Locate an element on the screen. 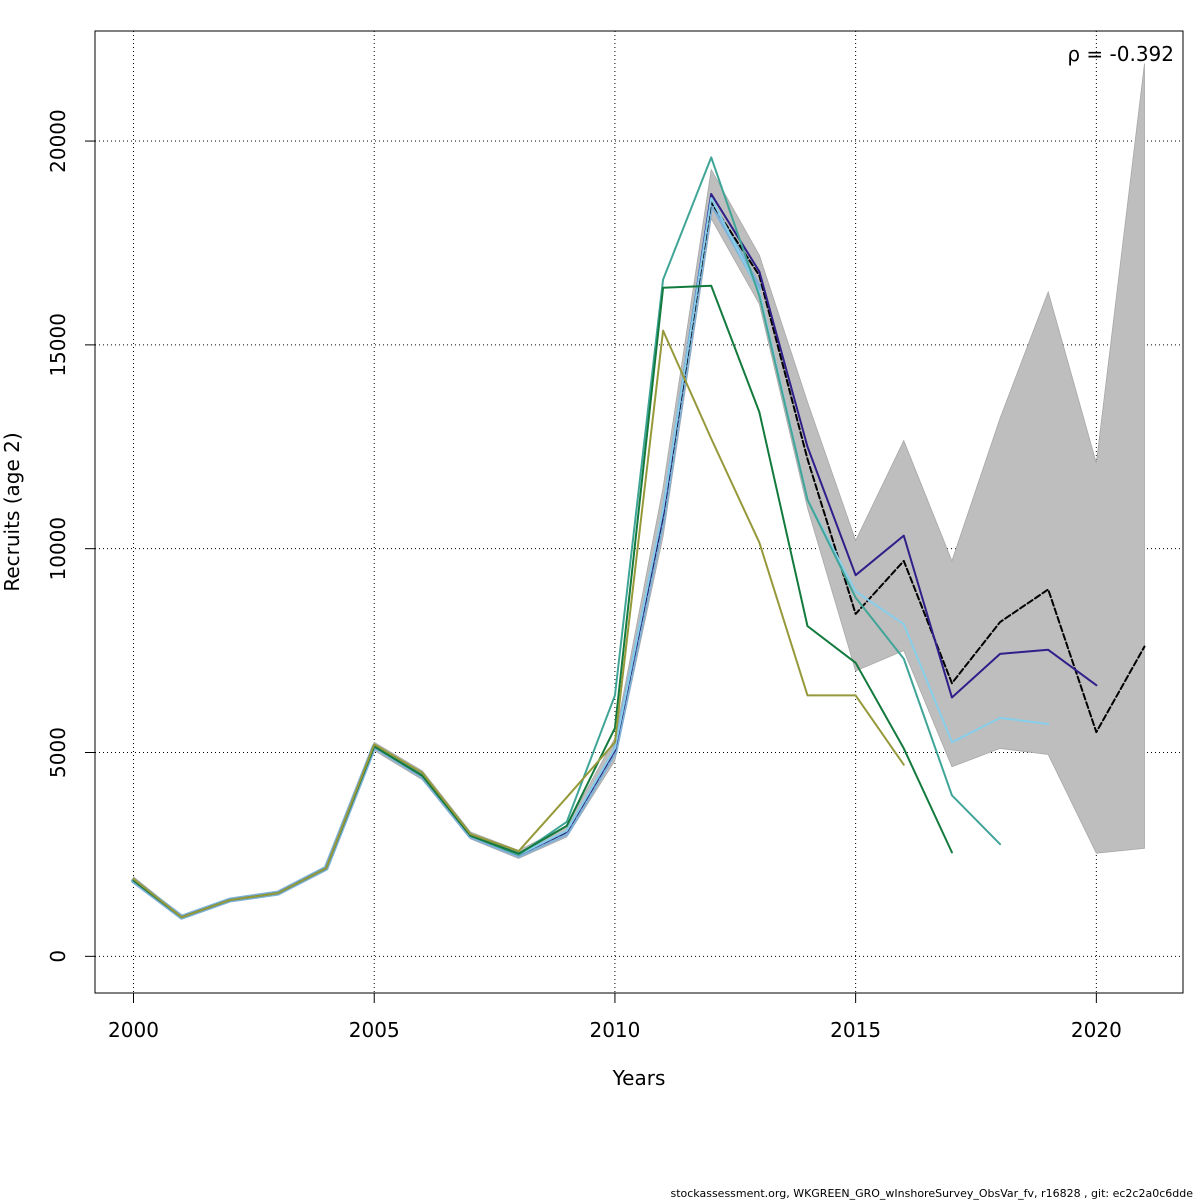 This screenshot has height=1200, width=1200. y-axis-title: Recruits (age 2) is located at coordinates (12, 511).